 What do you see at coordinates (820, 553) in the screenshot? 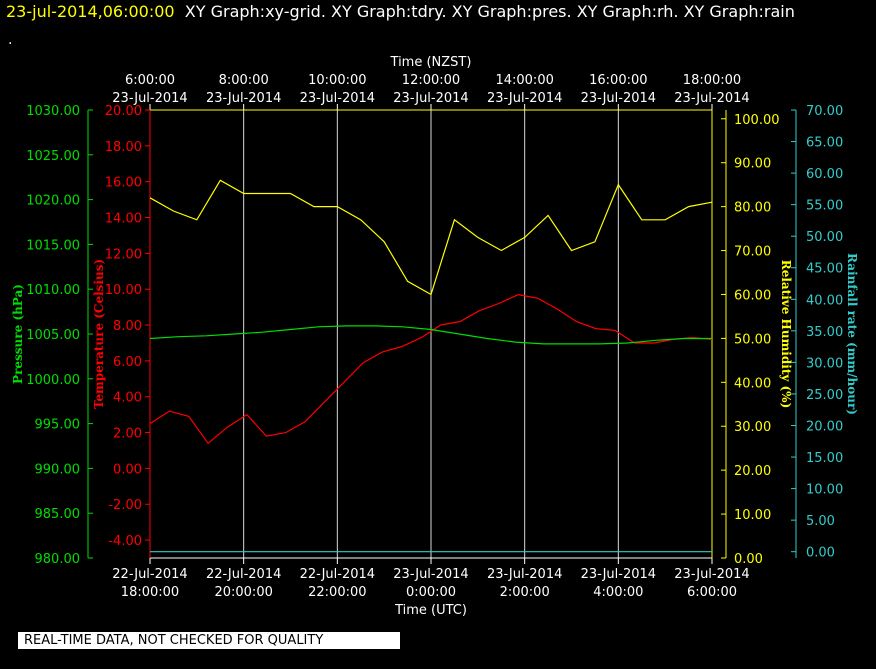
I see `rain-tick-label: 0.00` at bounding box center [820, 553].